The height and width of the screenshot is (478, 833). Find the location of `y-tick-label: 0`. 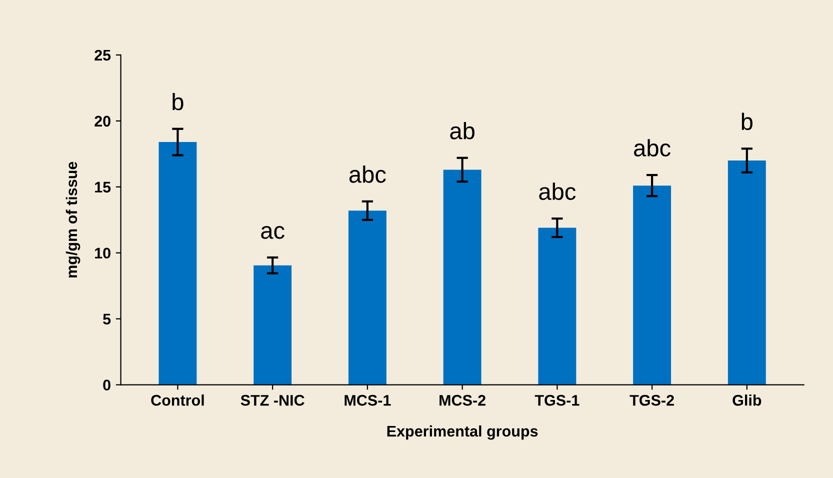

y-tick-label: 0 is located at coordinates (106, 385).